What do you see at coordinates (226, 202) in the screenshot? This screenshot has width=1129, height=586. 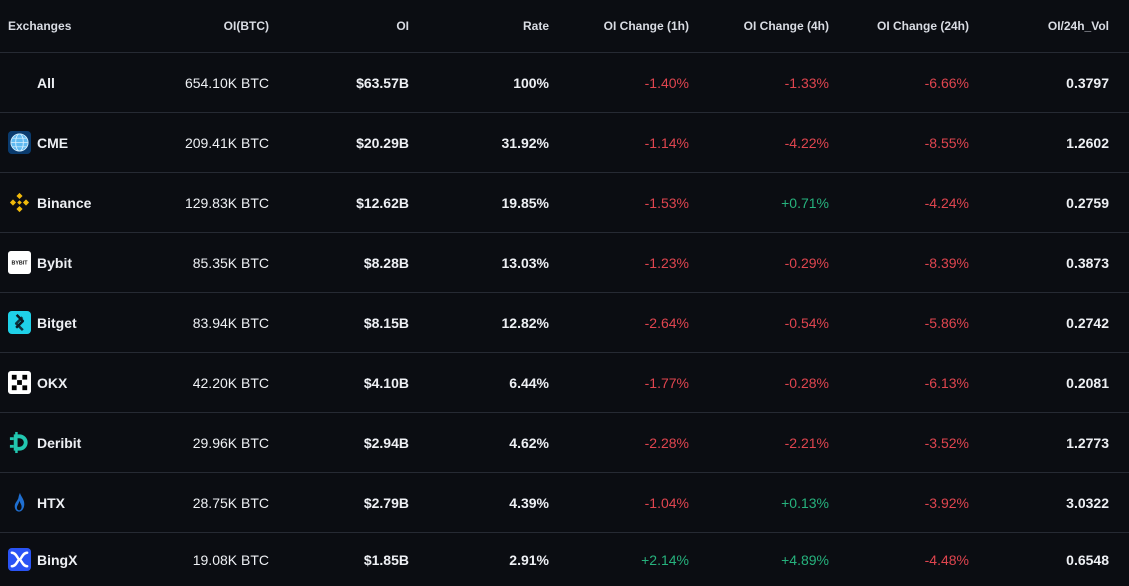 I see `oi-btc-cell: 129.83K BTC` at bounding box center [226, 202].